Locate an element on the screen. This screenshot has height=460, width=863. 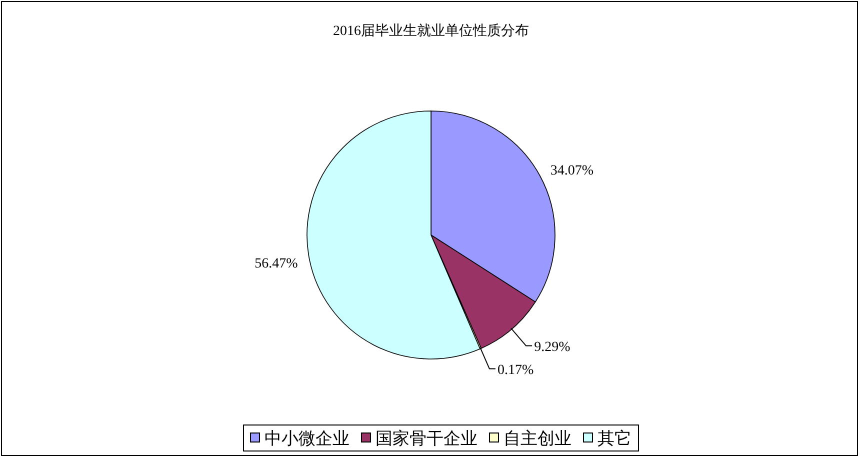
title: 2016届毕业生就业单位性质分布 is located at coordinates (431, 31).